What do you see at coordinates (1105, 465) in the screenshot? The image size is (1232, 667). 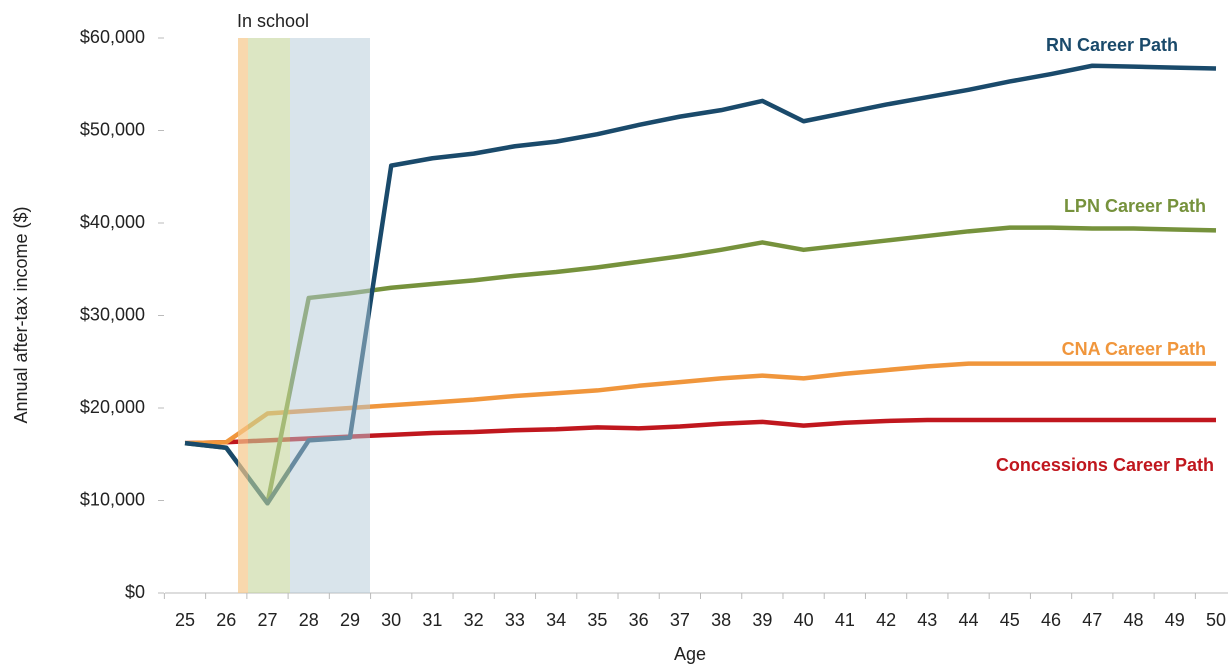 I see `series-label: Concessions Career Path` at bounding box center [1105, 465].